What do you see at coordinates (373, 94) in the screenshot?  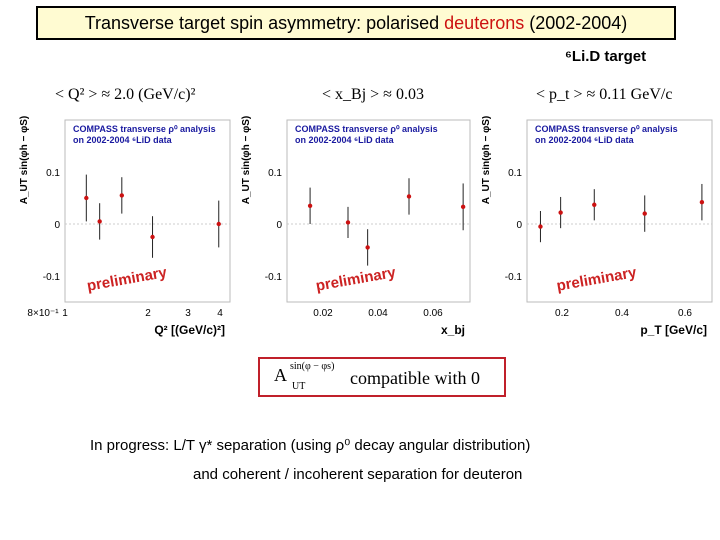 I see `condition-xbj: < x_Bj > ≈ 0.03` at bounding box center [373, 94].